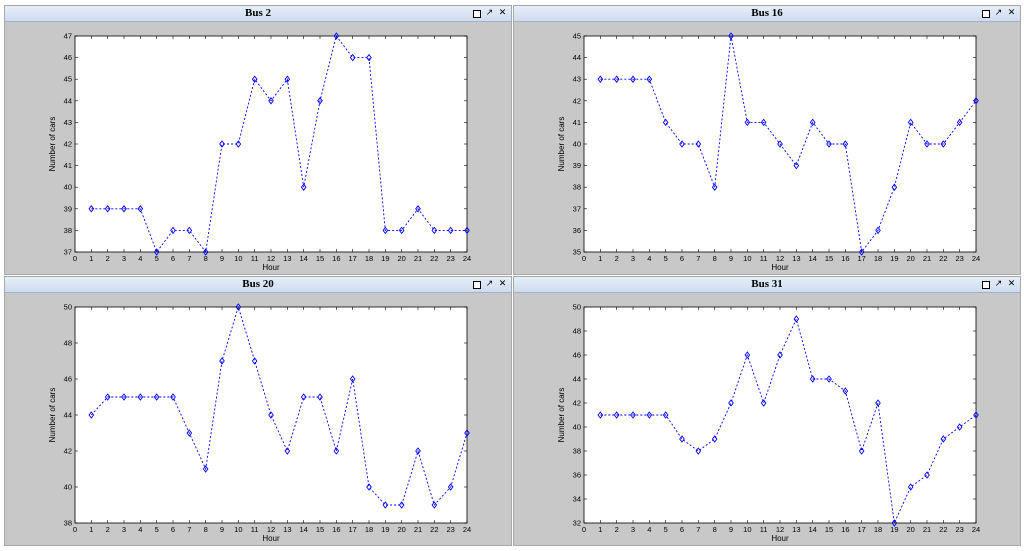  Describe the element at coordinates (861, 529) in the screenshot. I see `x-tick-label: 17` at that location.